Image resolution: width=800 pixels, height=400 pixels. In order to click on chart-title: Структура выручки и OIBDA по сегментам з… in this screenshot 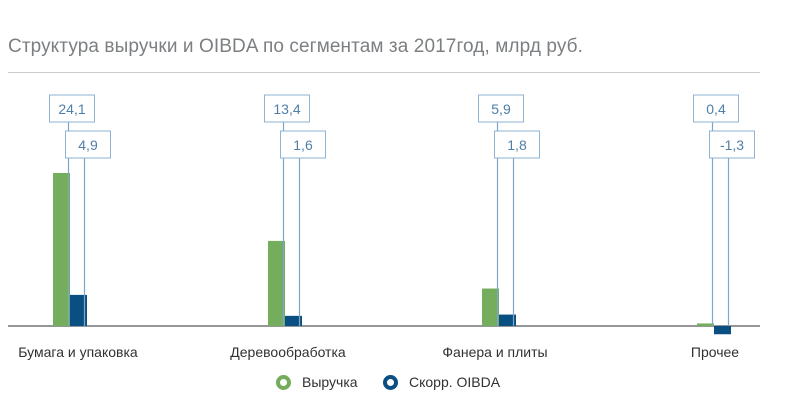, I will do `click(296, 46)`.